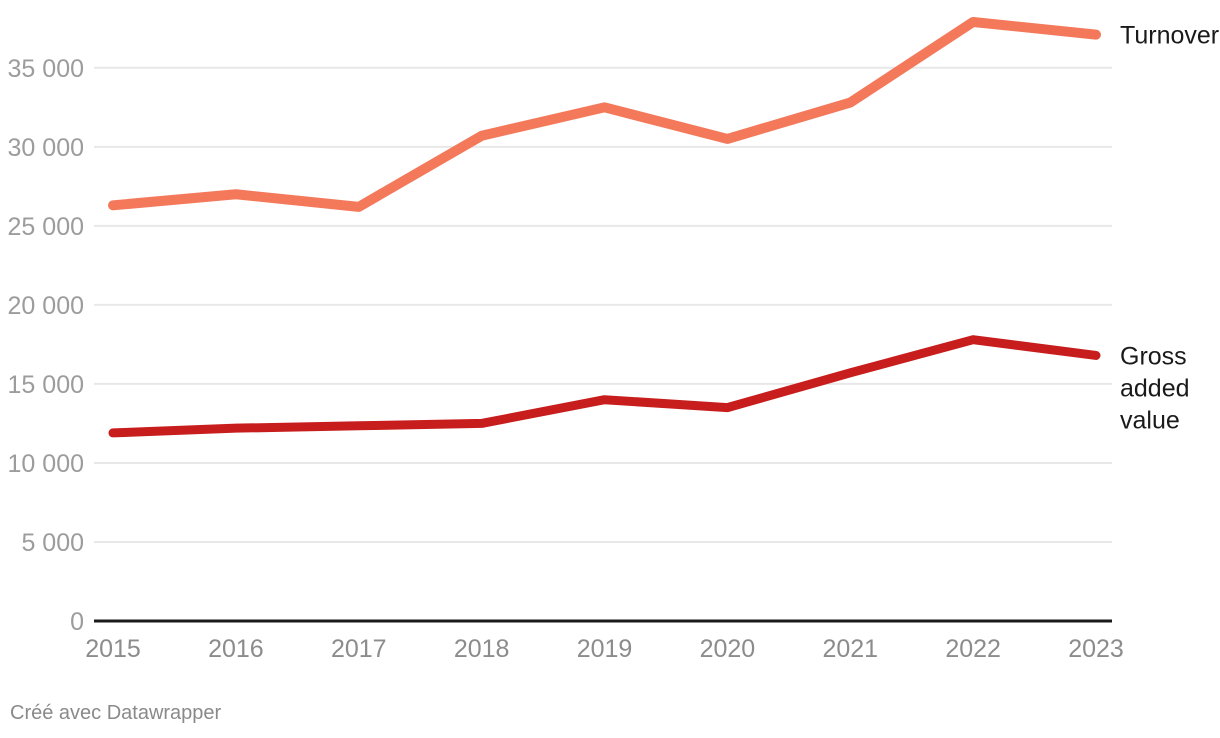  Describe the element at coordinates (1155, 388) in the screenshot. I see `series-label-gross-added-value: added` at that location.